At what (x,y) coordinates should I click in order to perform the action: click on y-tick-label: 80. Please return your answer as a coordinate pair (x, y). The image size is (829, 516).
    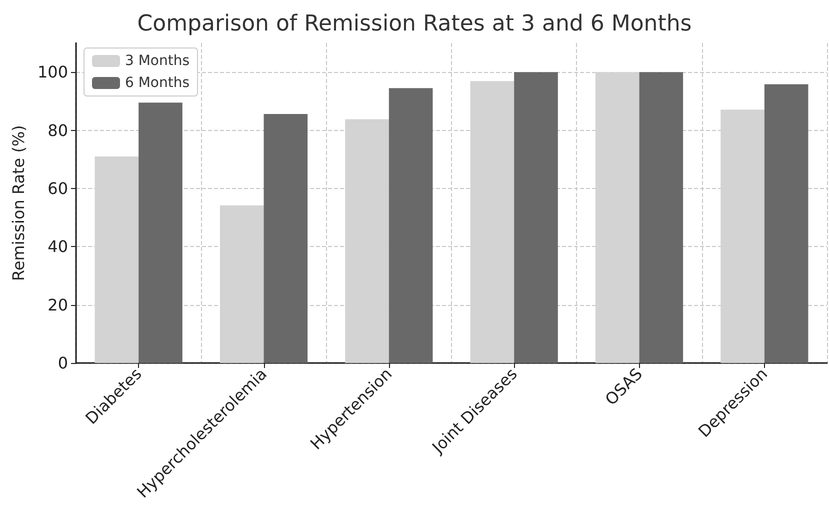
    Looking at the image, I should click on (58, 130).